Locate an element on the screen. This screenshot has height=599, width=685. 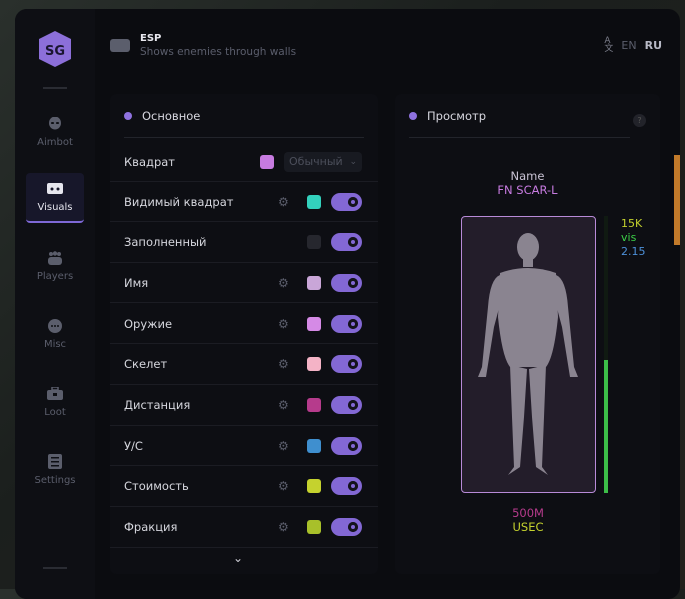
lang-ru-button: RU is located at coordinates (653, 45).